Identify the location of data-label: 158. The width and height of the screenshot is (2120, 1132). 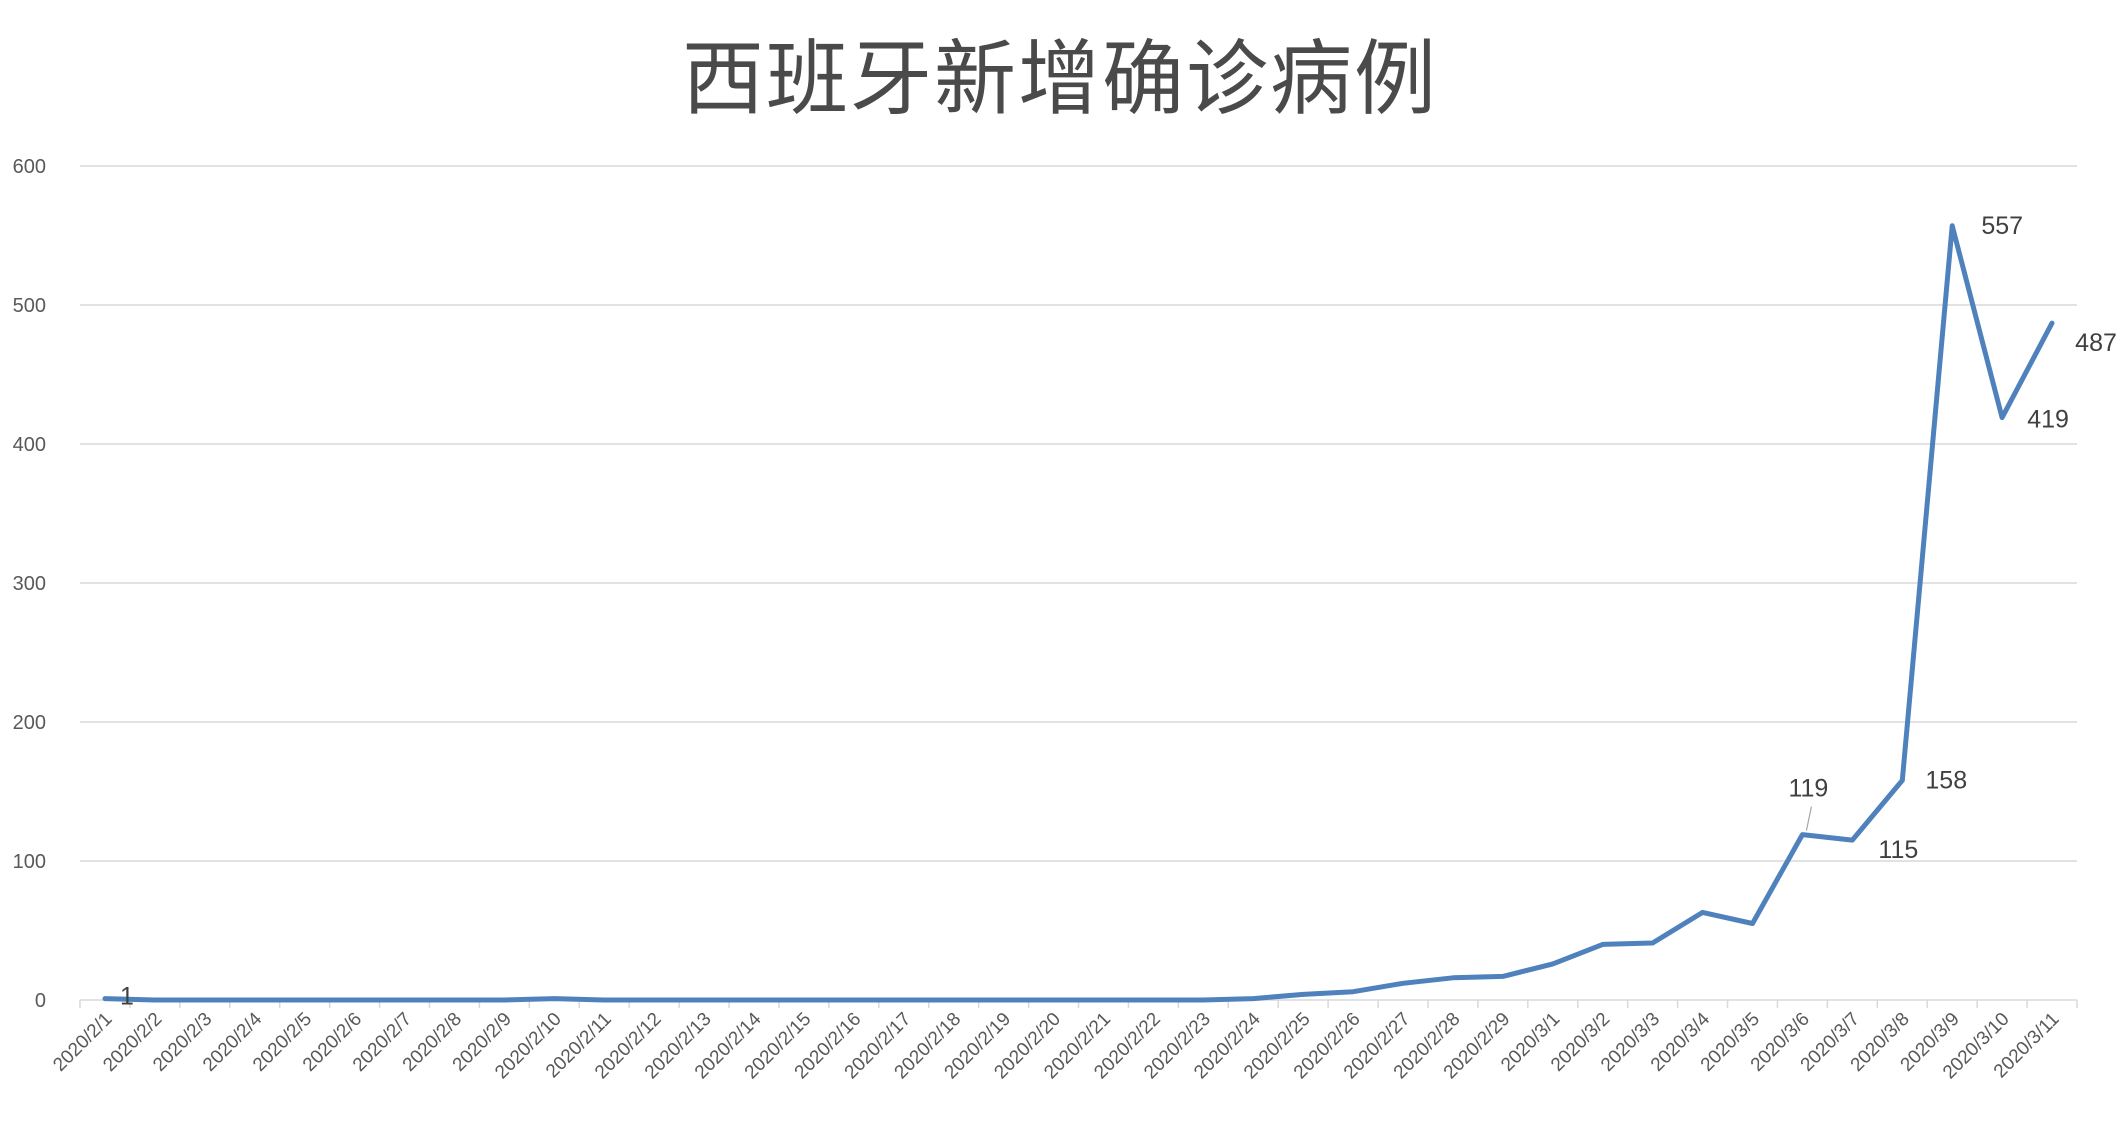
(1946, 780).